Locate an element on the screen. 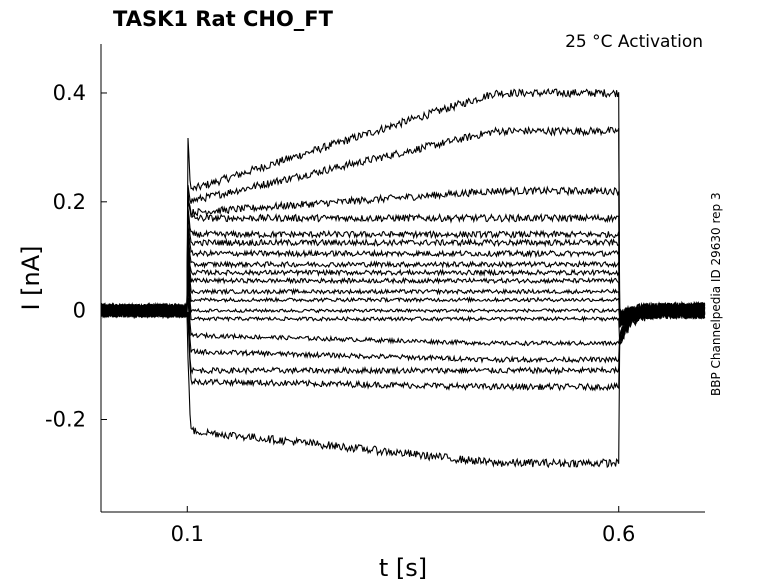  chart-title: TASK1 Rat CHO_FT is located at coordinates (223, 19).